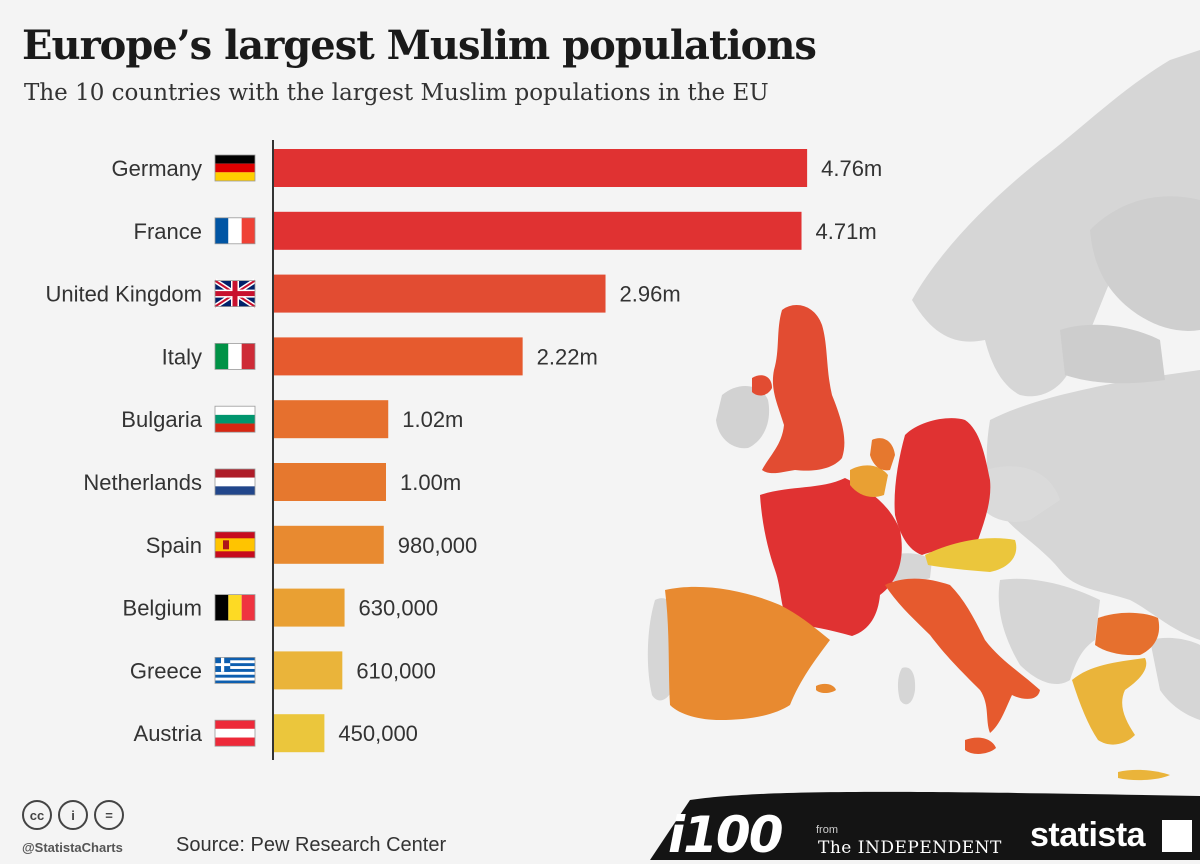 The image size is (1200, 864). What do you see at coordinates (962, 655) in the screenshot?
I see `map-italy` at bounding box center [962, 655].